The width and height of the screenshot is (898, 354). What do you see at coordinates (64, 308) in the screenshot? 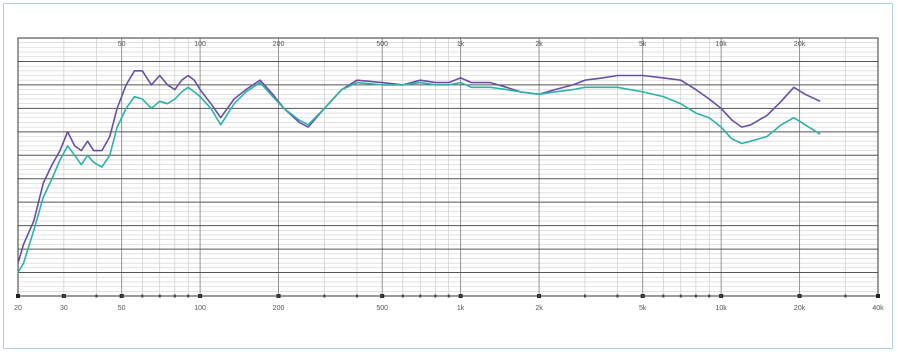
I see `bottom-tick-label: 30` at bounding box center [64, 308].